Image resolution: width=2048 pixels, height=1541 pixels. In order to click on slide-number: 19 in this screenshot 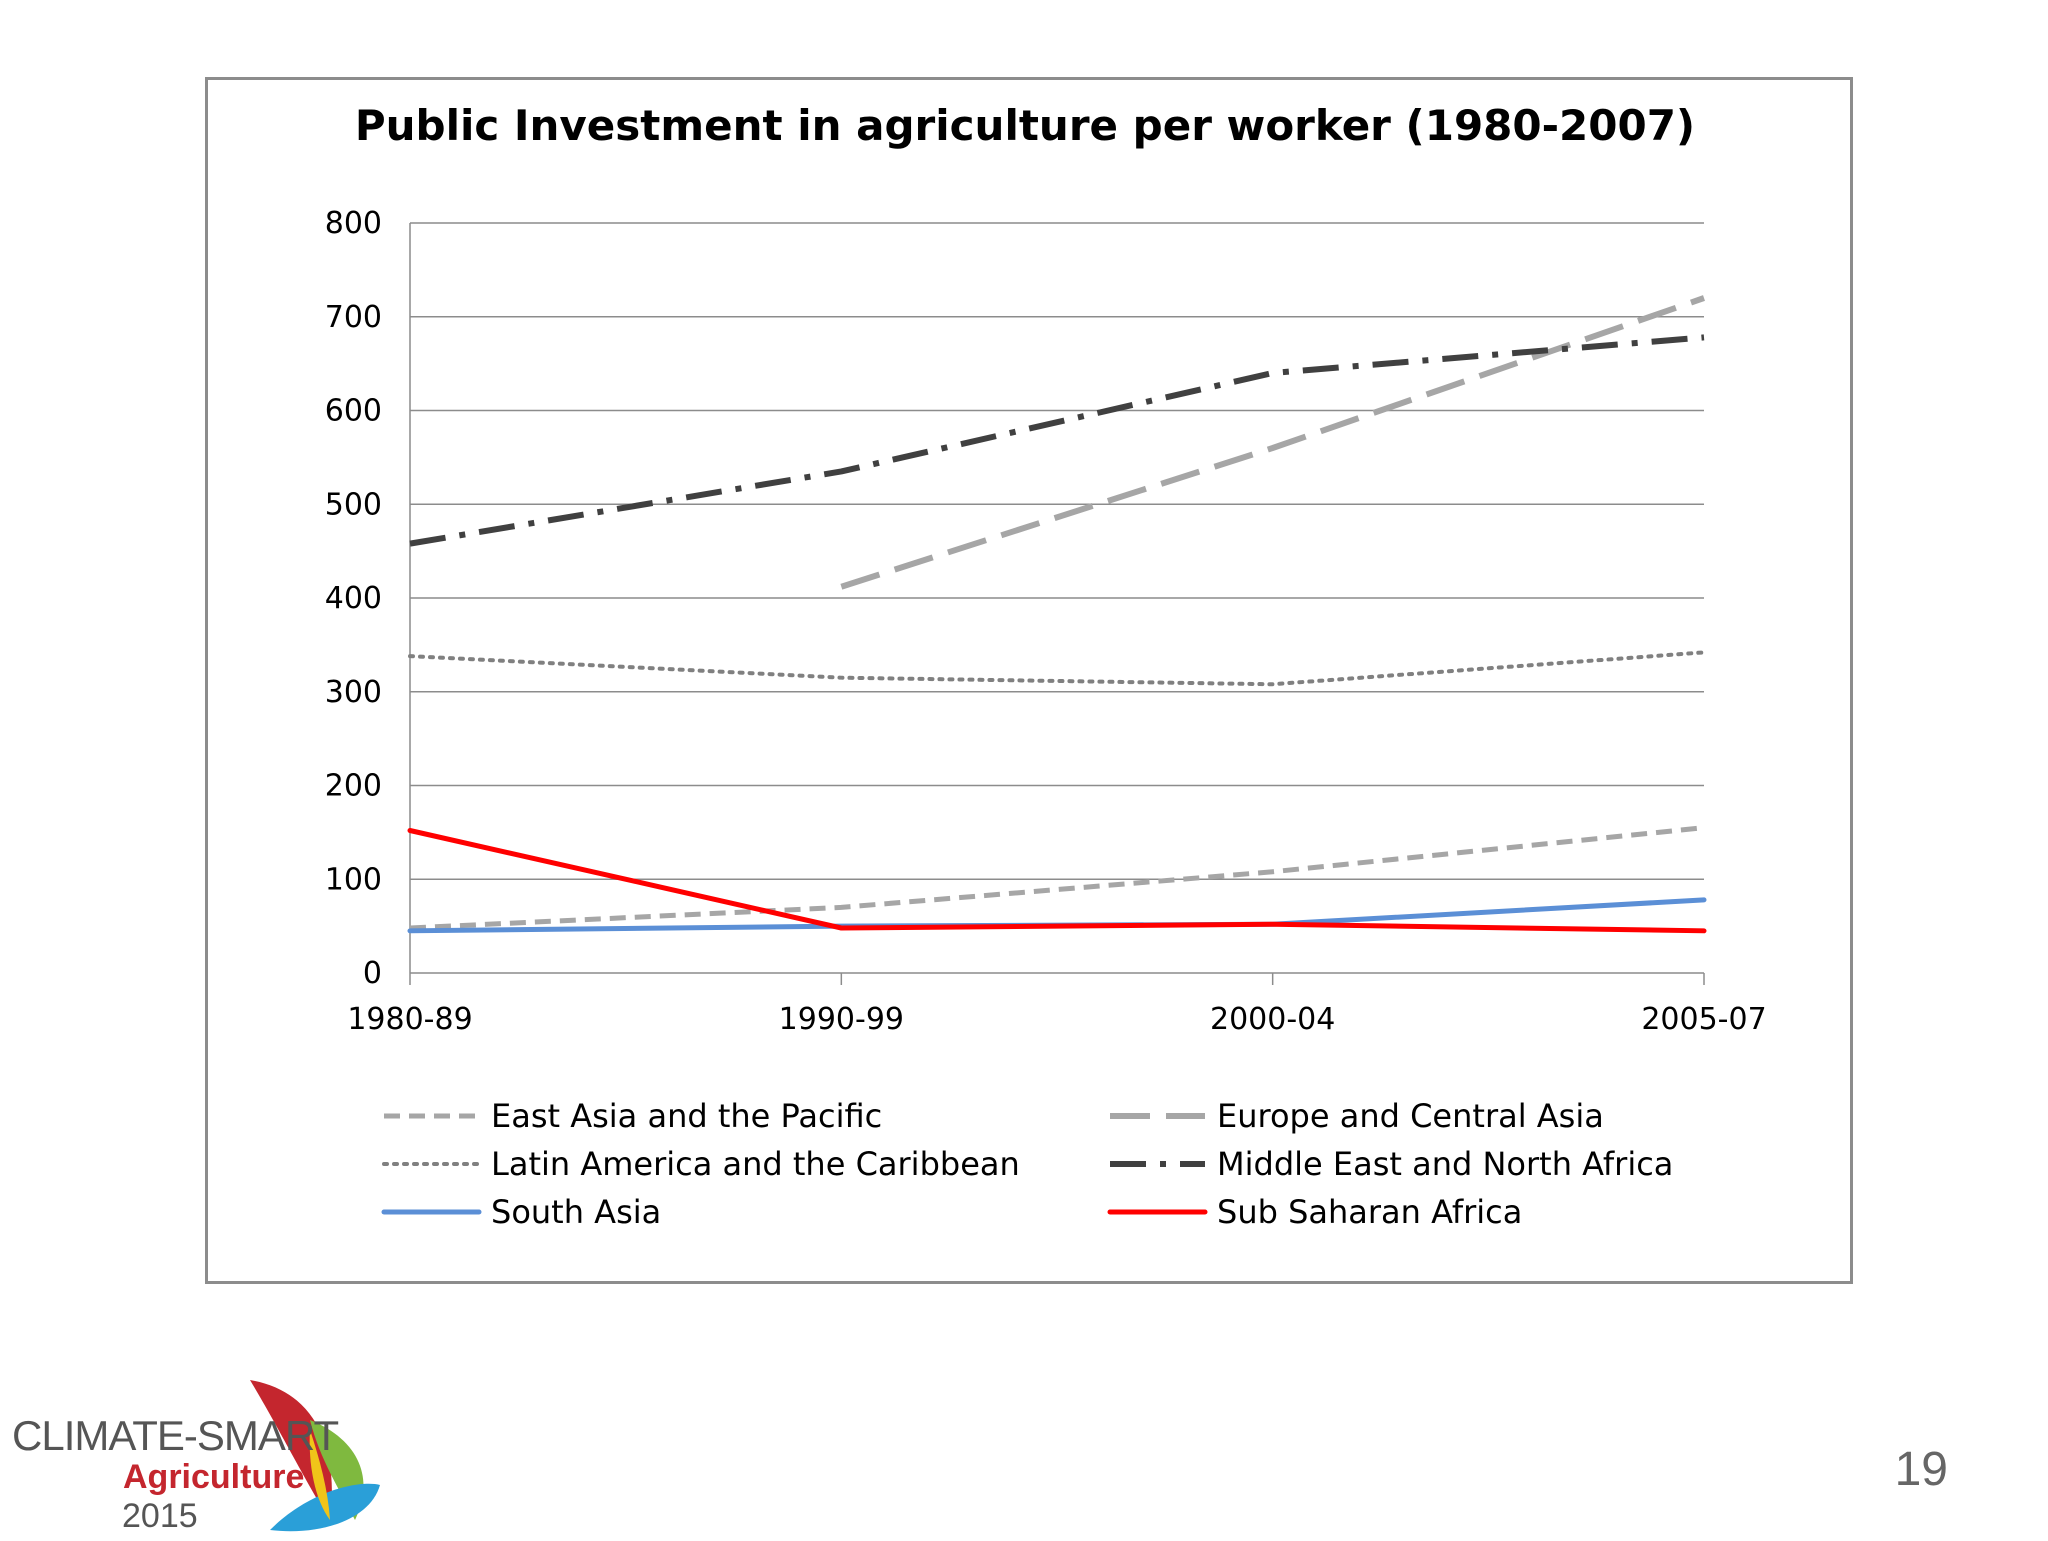, I will do `click(1921, 1469)`.